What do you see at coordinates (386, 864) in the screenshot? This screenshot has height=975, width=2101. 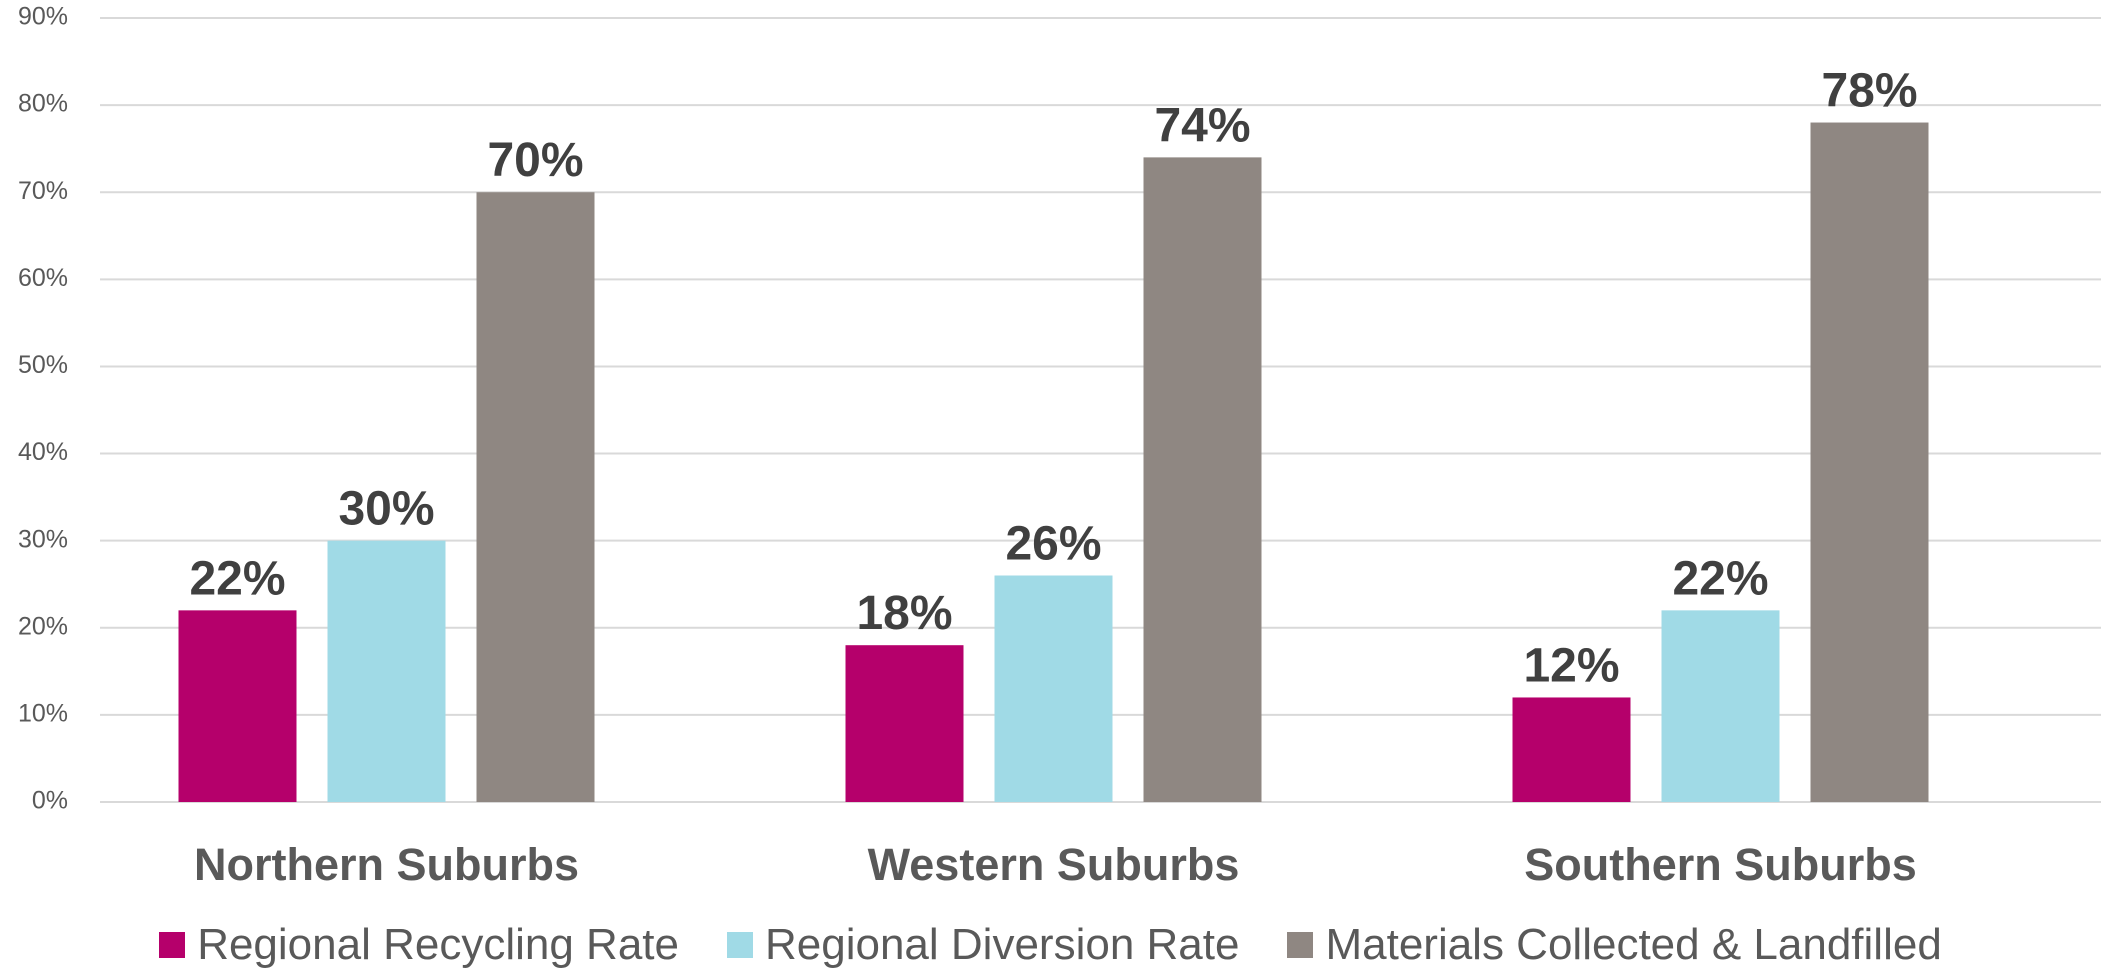 I see `category-label: Northern Suburbs` at bounding box center [386, 864].